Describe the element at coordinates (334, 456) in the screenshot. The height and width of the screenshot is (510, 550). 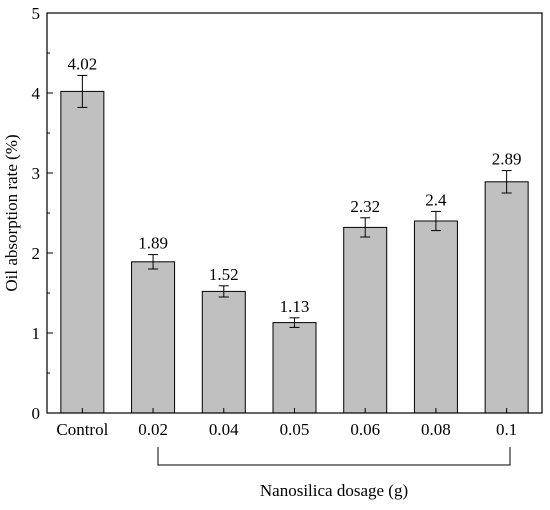
I see `dosage-bracket` at that location.